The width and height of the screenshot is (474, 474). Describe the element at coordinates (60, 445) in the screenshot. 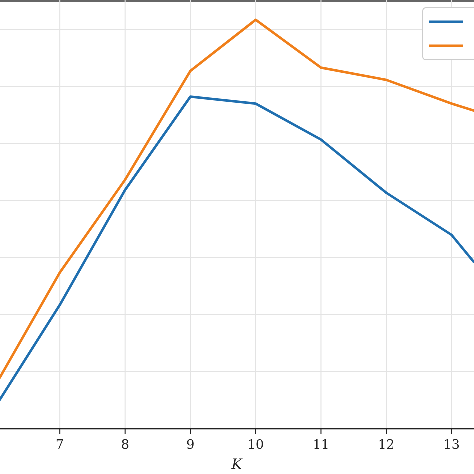

I see `x-tick-label: 7` at that location.